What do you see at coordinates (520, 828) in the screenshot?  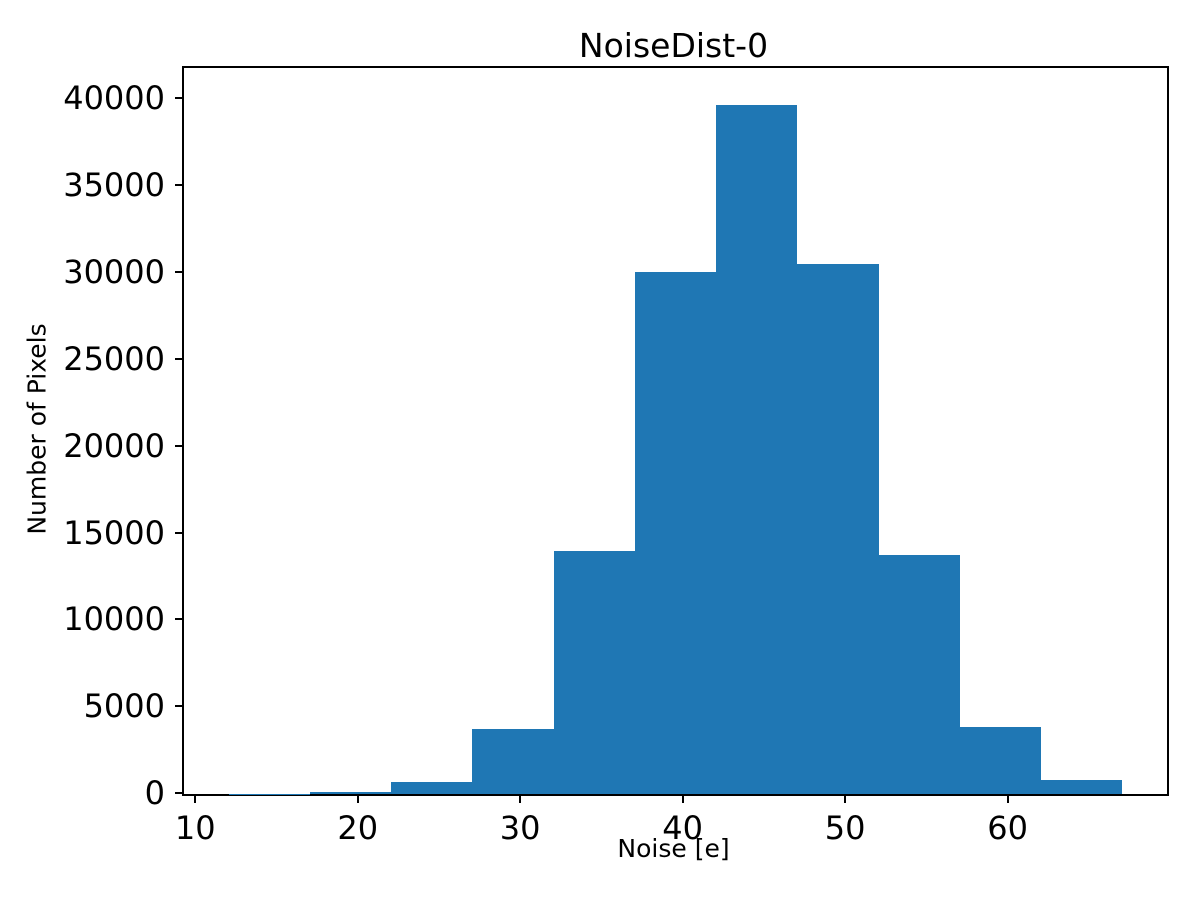 I see `x-tick-label: 30` at bounding box center [520, 828].